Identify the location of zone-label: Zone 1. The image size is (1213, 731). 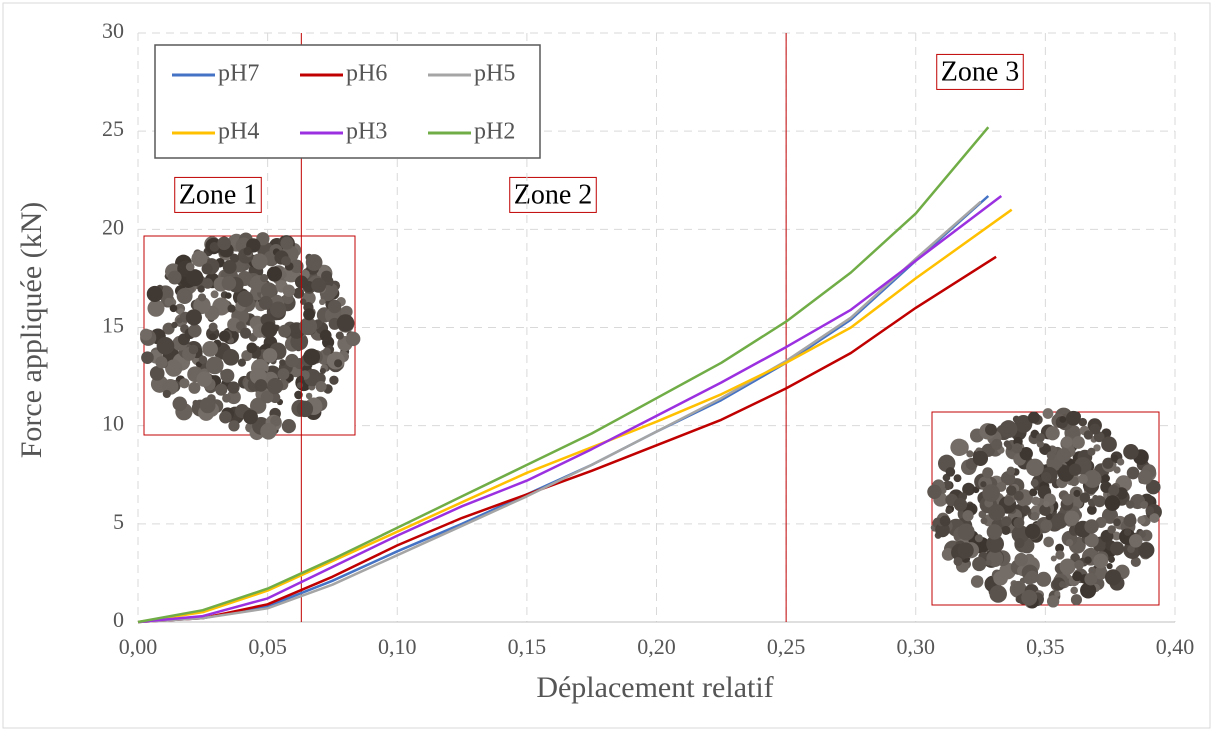
(218, 194).